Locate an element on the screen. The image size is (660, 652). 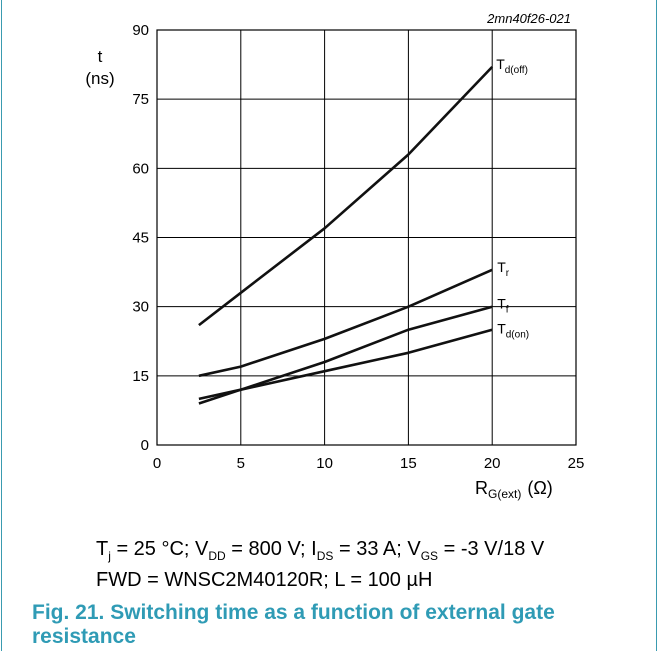
condition-text-0: T is located at coordinates (102, 549).